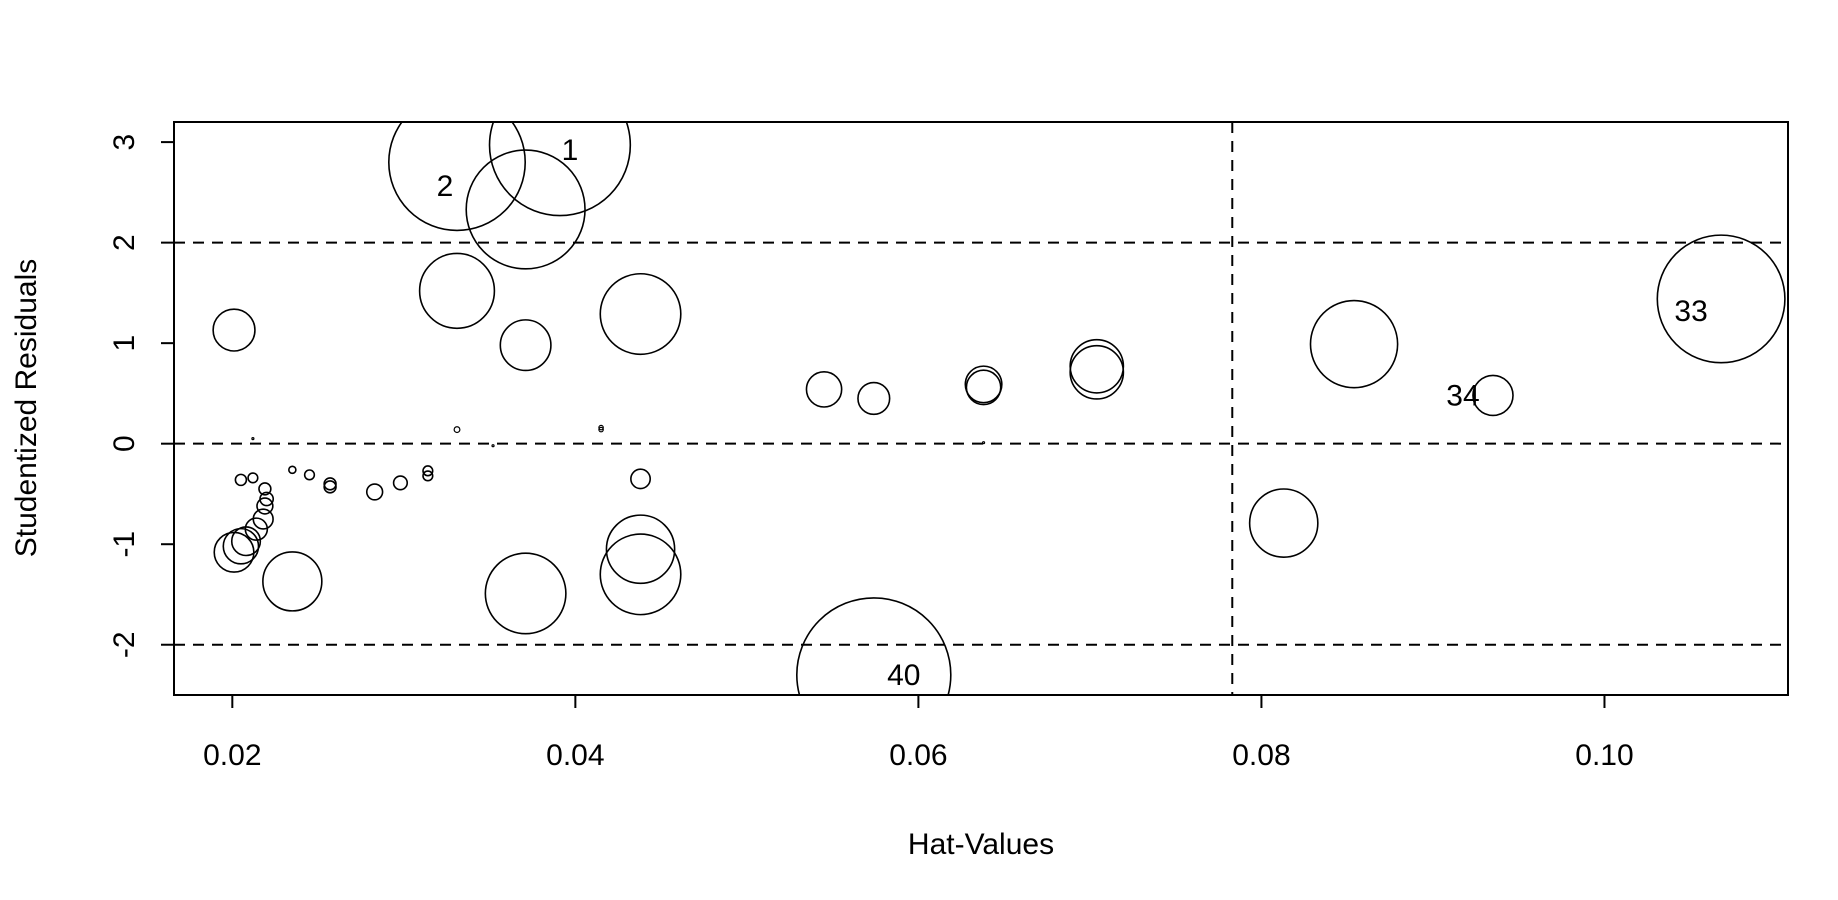 The width and height of the screenshot is (1838, 900). What do you see at coordinates (903, 675) in the screenshot?
I see `point-label-40: 40` at bounding box center [903, 675].